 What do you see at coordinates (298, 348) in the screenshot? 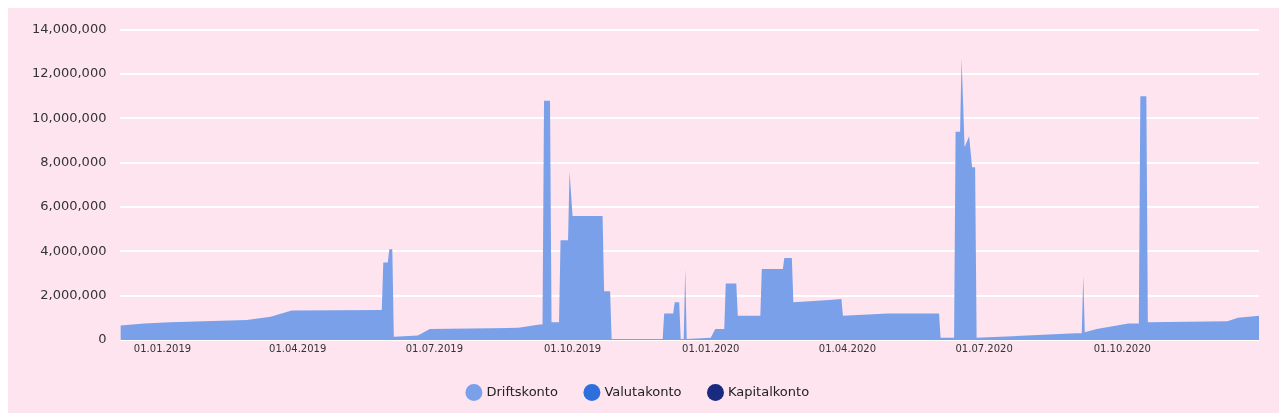
I see `x-tick-label: 01.04.2019` at bounding box center [298, 348].